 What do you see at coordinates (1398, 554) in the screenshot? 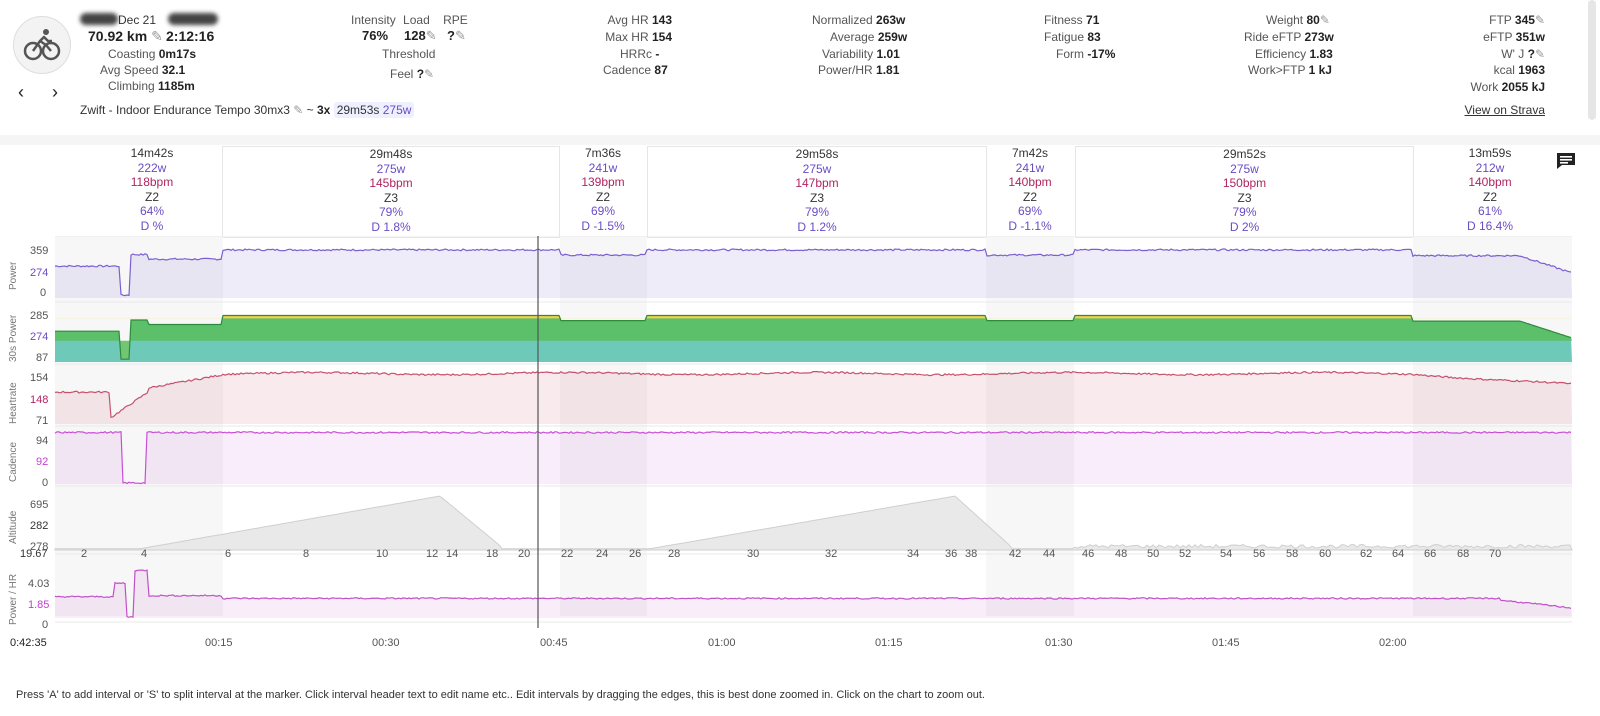
I see `distance-tick: 64` at bounding box center [1398, 554].